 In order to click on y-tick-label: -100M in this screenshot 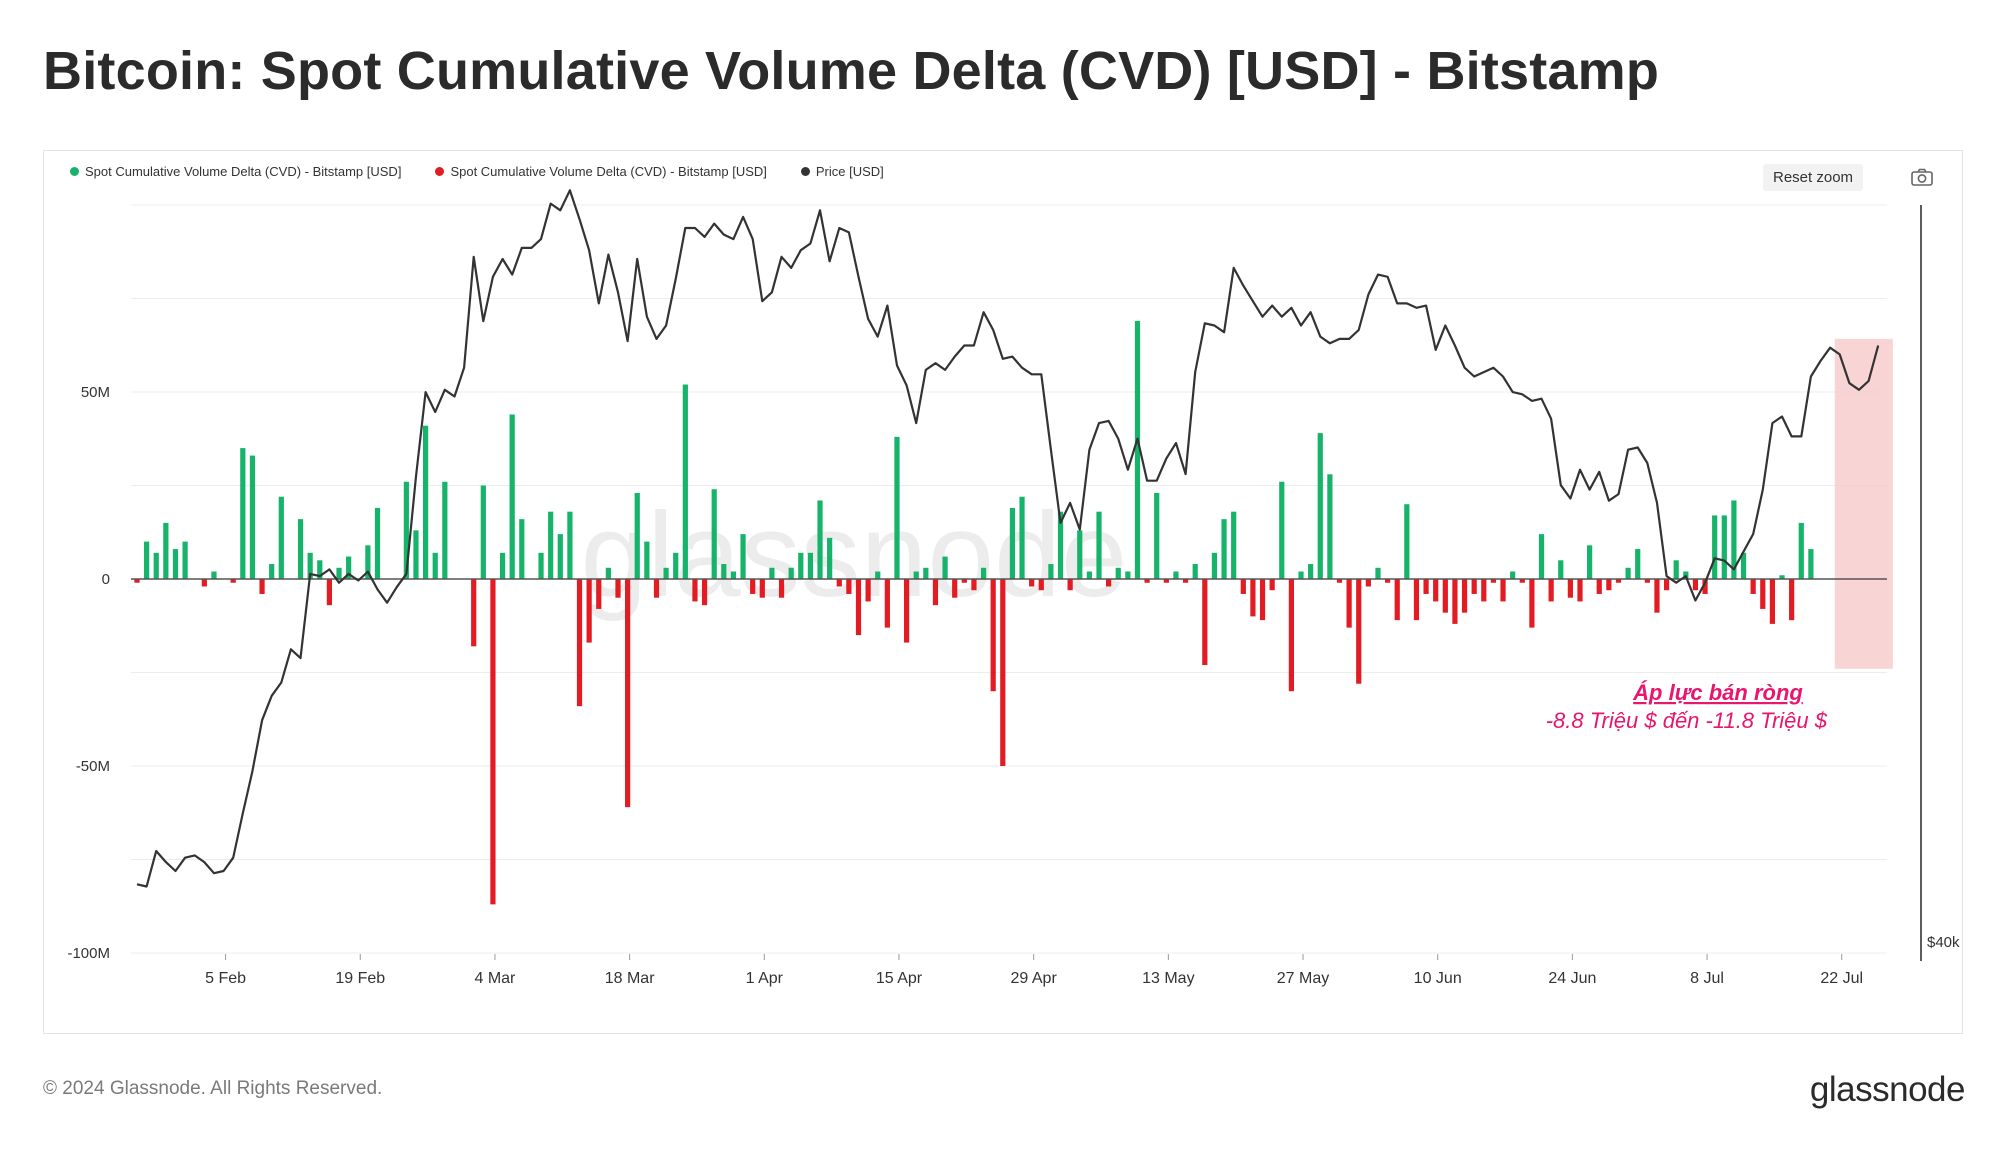, I will do `click(88, 953)`.